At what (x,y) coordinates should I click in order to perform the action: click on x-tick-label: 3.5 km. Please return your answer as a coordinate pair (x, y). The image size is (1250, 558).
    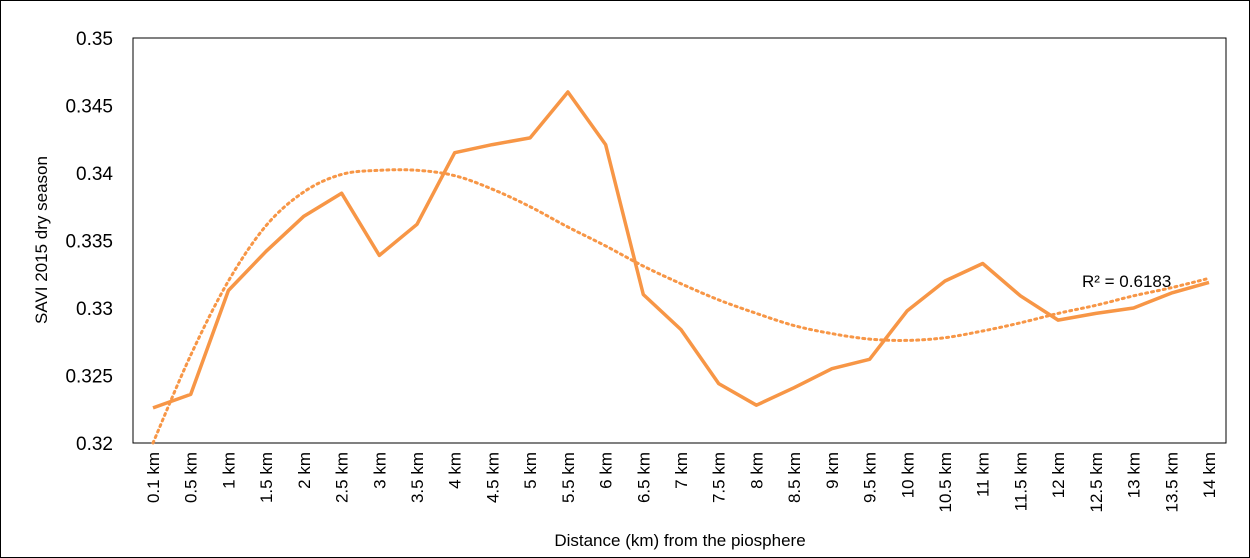
    Looking at the image, I should click on (417, 477).